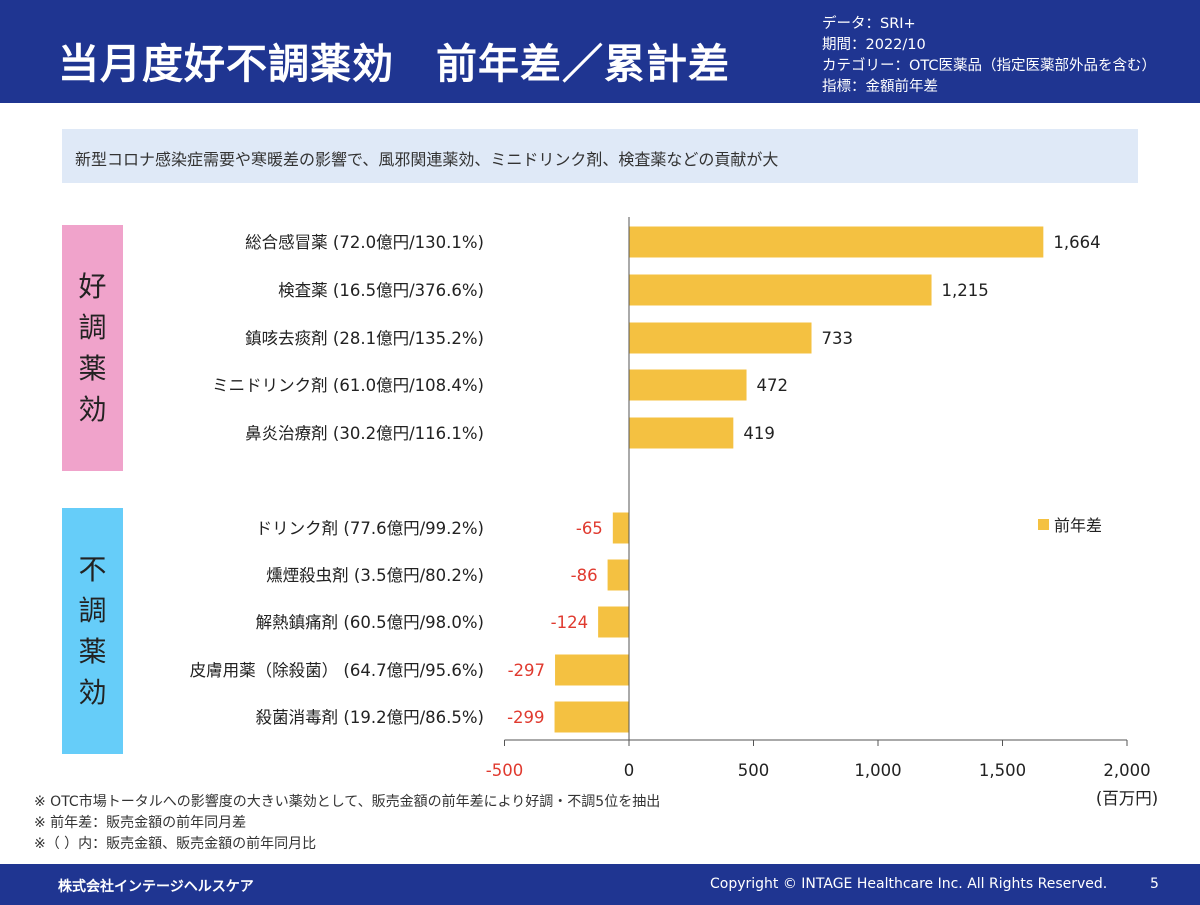 Image resolution: width=1200 pixels, height=905 pixels. I want to click on category-label: ミニドリンク剤 (61.0億円/108.4%), so click(348, 385).